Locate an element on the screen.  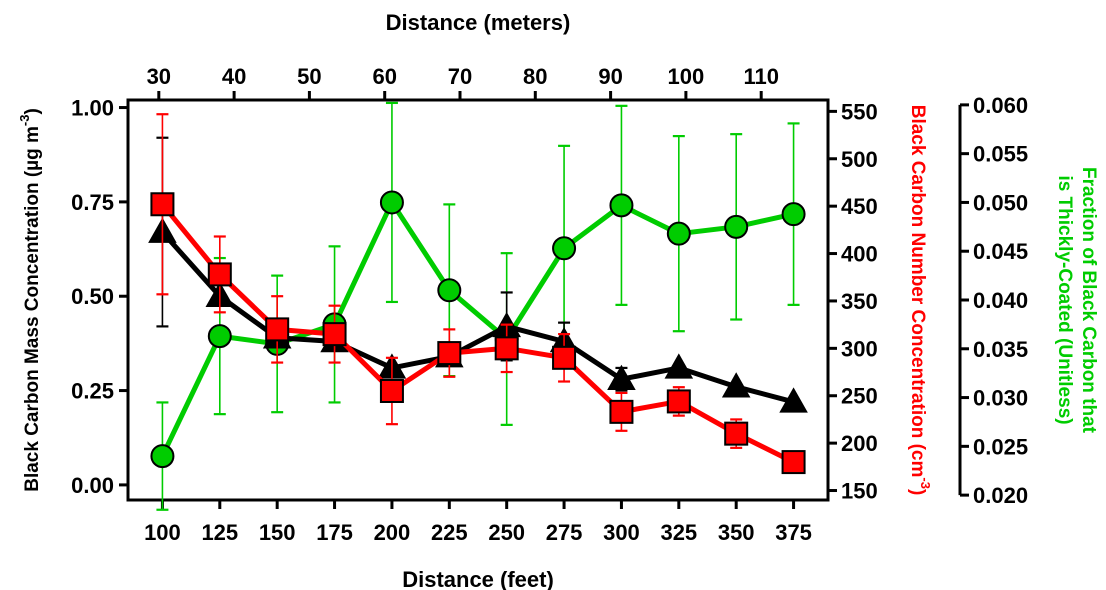
x-bottom-tick-label: 200 is located at coordinates (392, 532).